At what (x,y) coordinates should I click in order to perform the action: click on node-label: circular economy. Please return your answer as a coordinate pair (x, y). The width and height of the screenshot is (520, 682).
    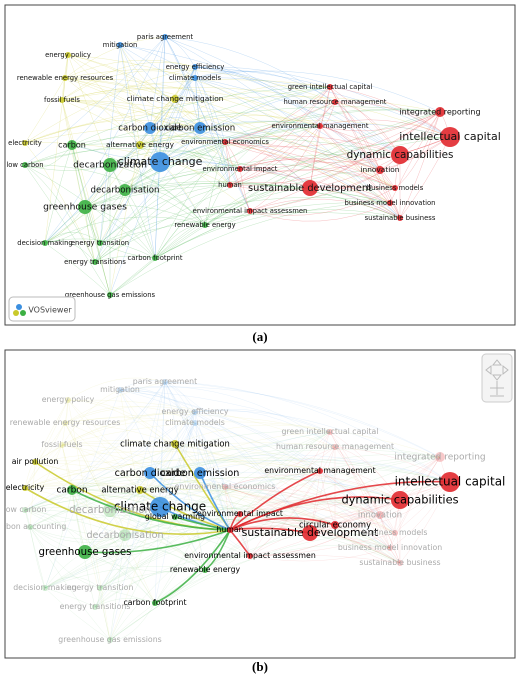
    Looking at the image, I should click on (335, 525).